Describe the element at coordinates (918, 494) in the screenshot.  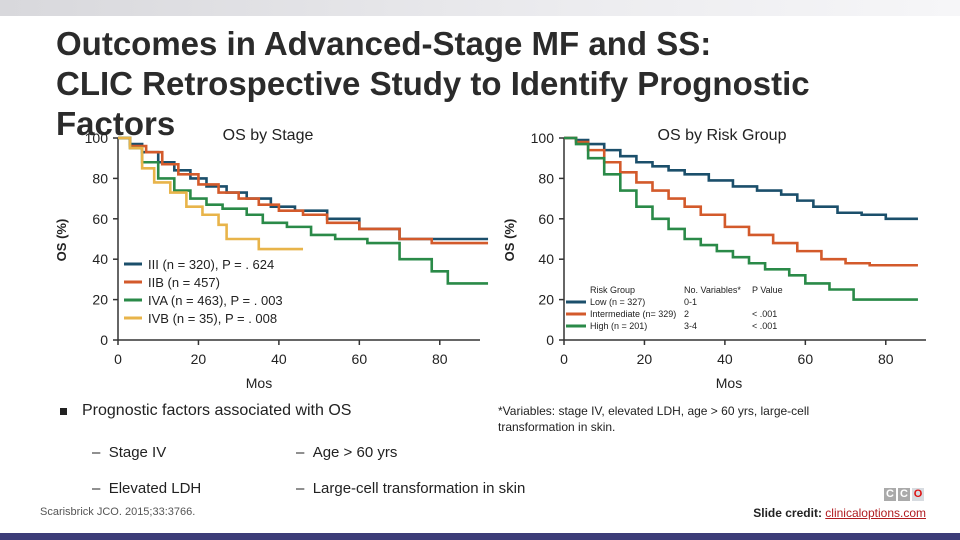
I see `logo-letter: O` at that location.